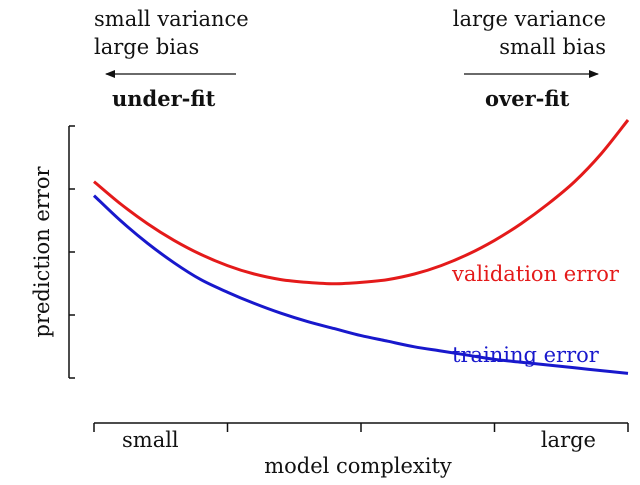  I want to click on underfit-label: under-fit, so click(164, 98).